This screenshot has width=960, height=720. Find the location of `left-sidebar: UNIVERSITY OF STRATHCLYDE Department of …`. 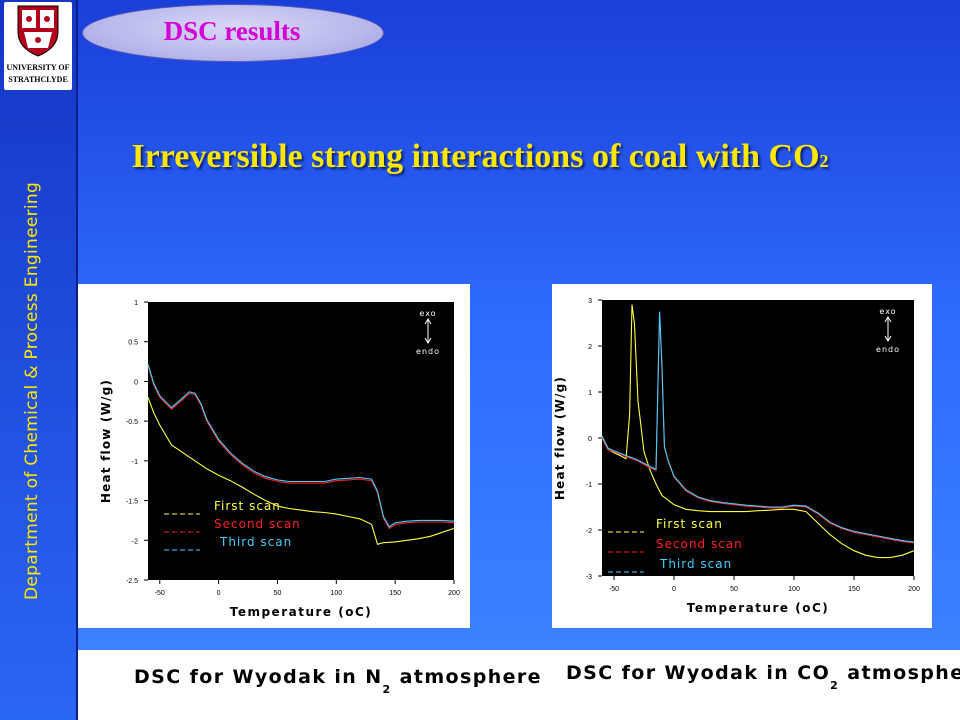

left-sidebar: UNIVERSITY OF STRATHCLYDE Department of … is located at coordinates (39, 360).